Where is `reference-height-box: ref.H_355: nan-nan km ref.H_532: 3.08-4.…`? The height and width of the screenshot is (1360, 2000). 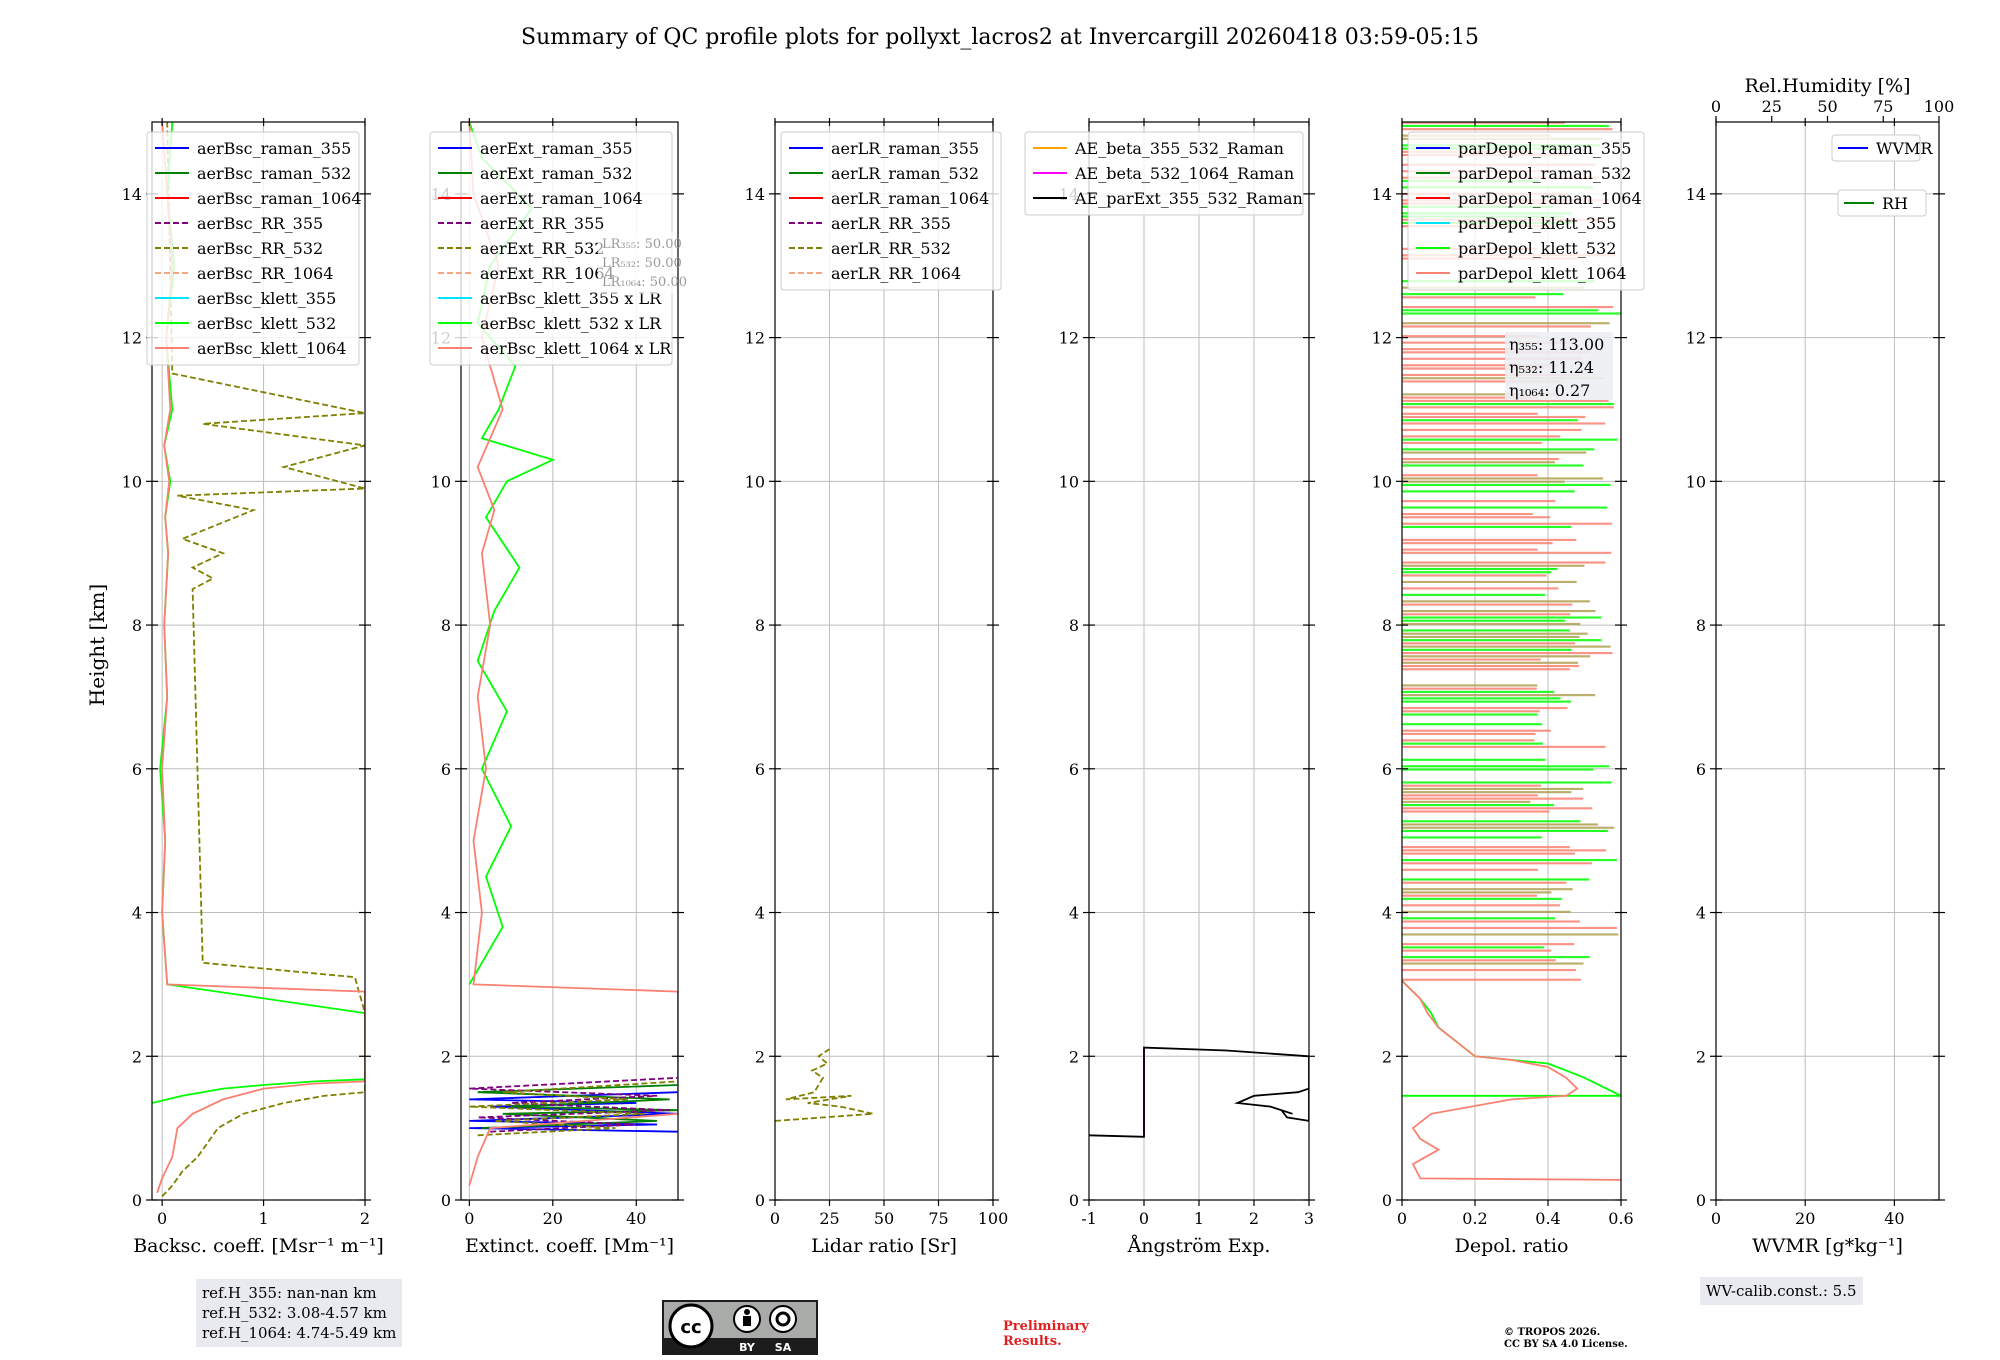
reference-height-box: ref.H_355: nan-nan km ref.H_532: 3.08-4.… is located at coordinates (299, 1313).